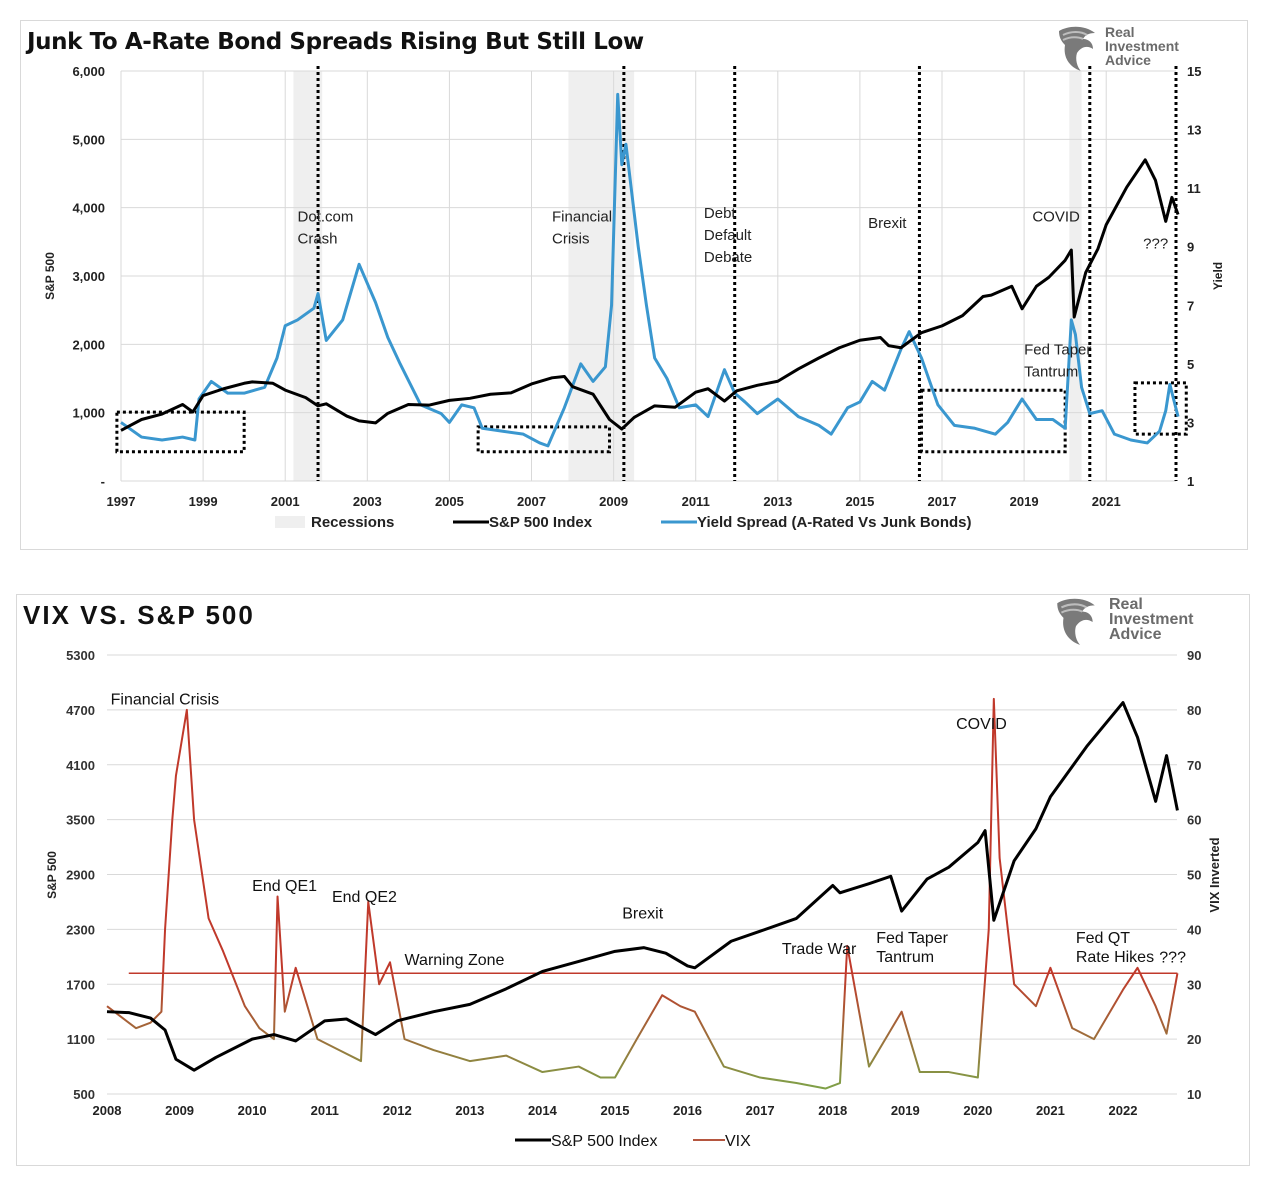  I want to click on x-tick-label: 2007, so click(531, 501).